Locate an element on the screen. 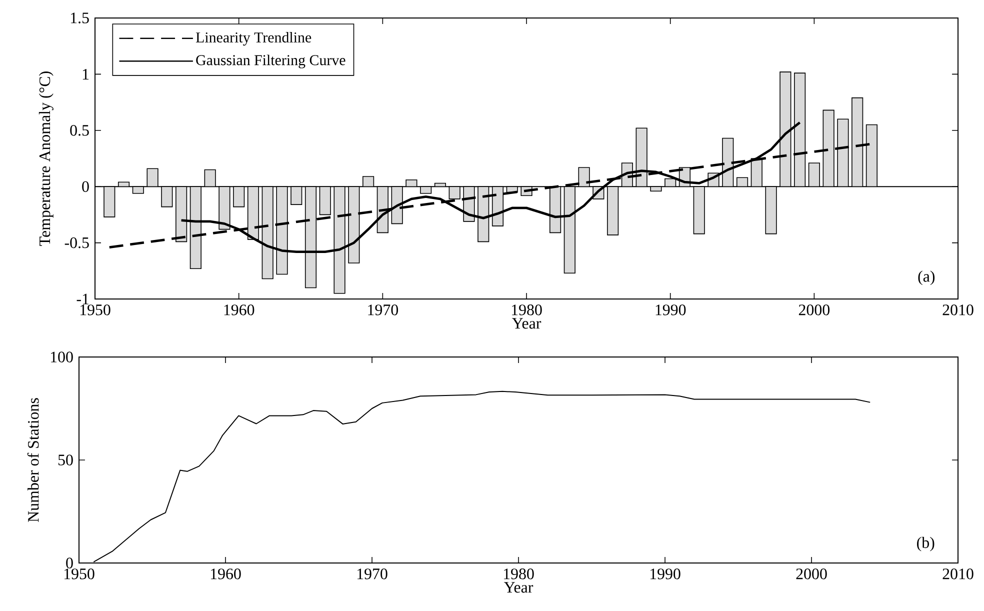 The image size is (984, 611). y-tick-label: 1.5 is located at coordinates (79, 18).